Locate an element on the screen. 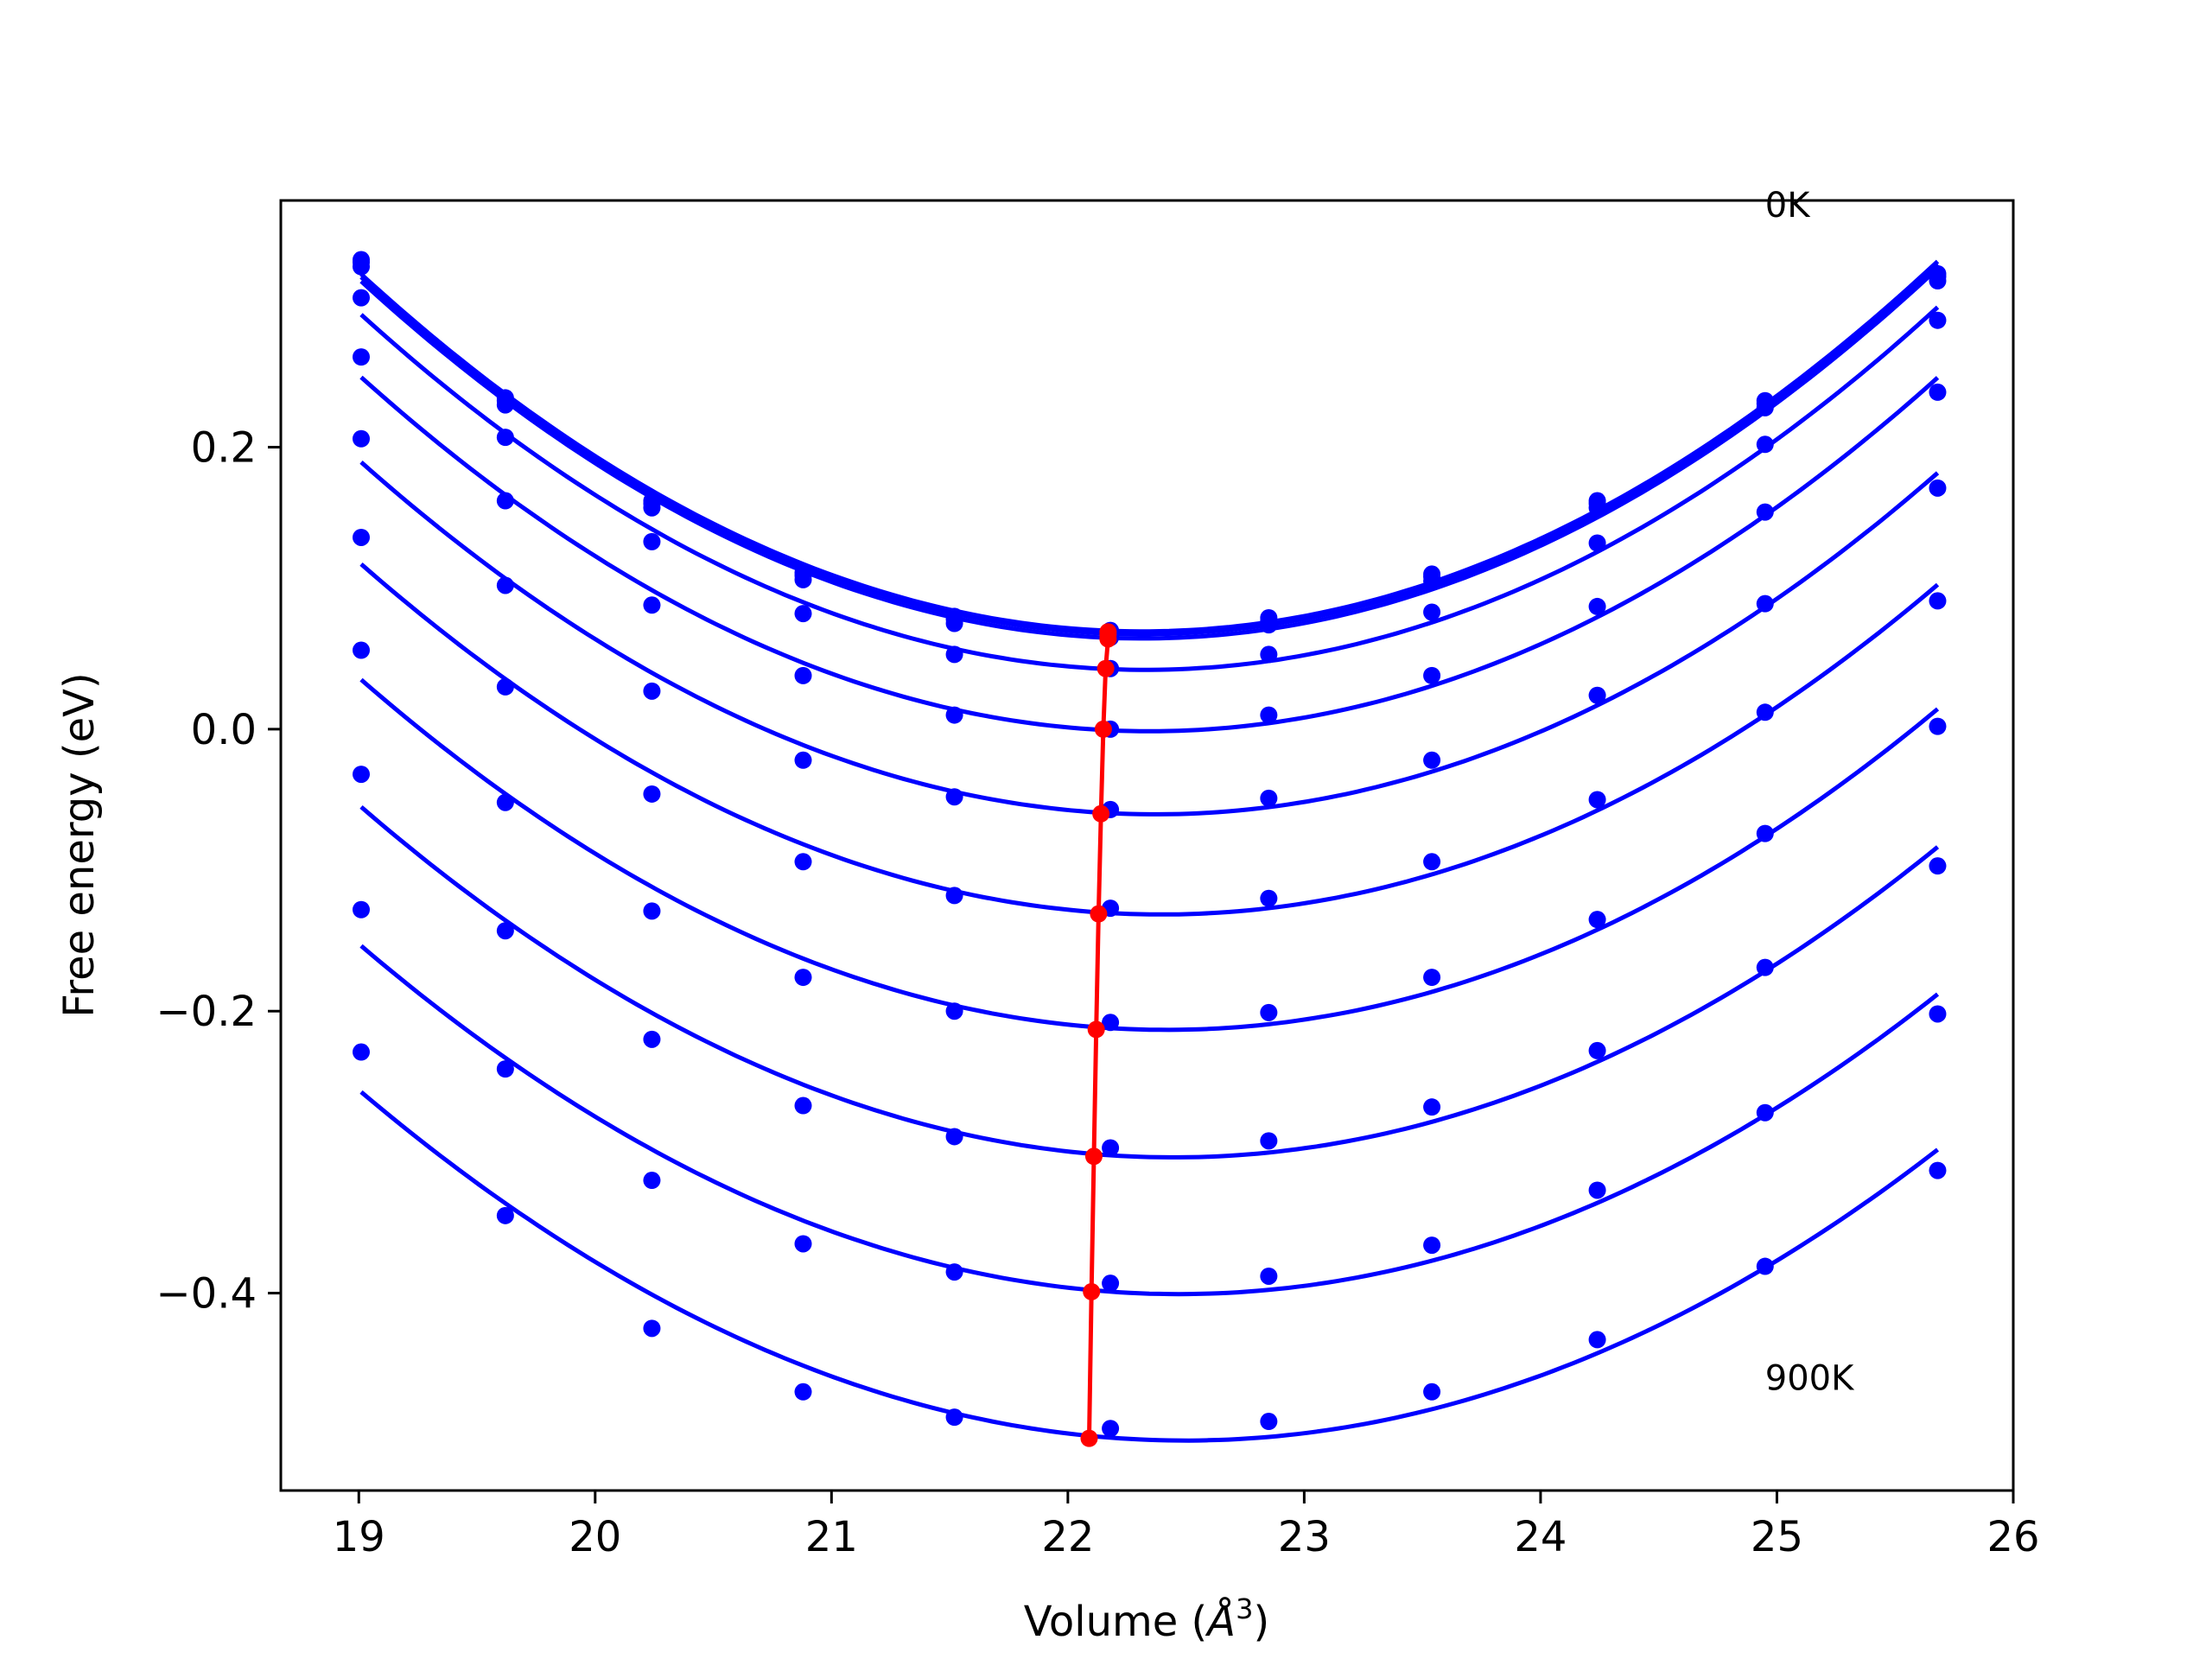 The image size is (2212, 1659). temperature-annotation: 900K is located at coordinates (1810, 1378).